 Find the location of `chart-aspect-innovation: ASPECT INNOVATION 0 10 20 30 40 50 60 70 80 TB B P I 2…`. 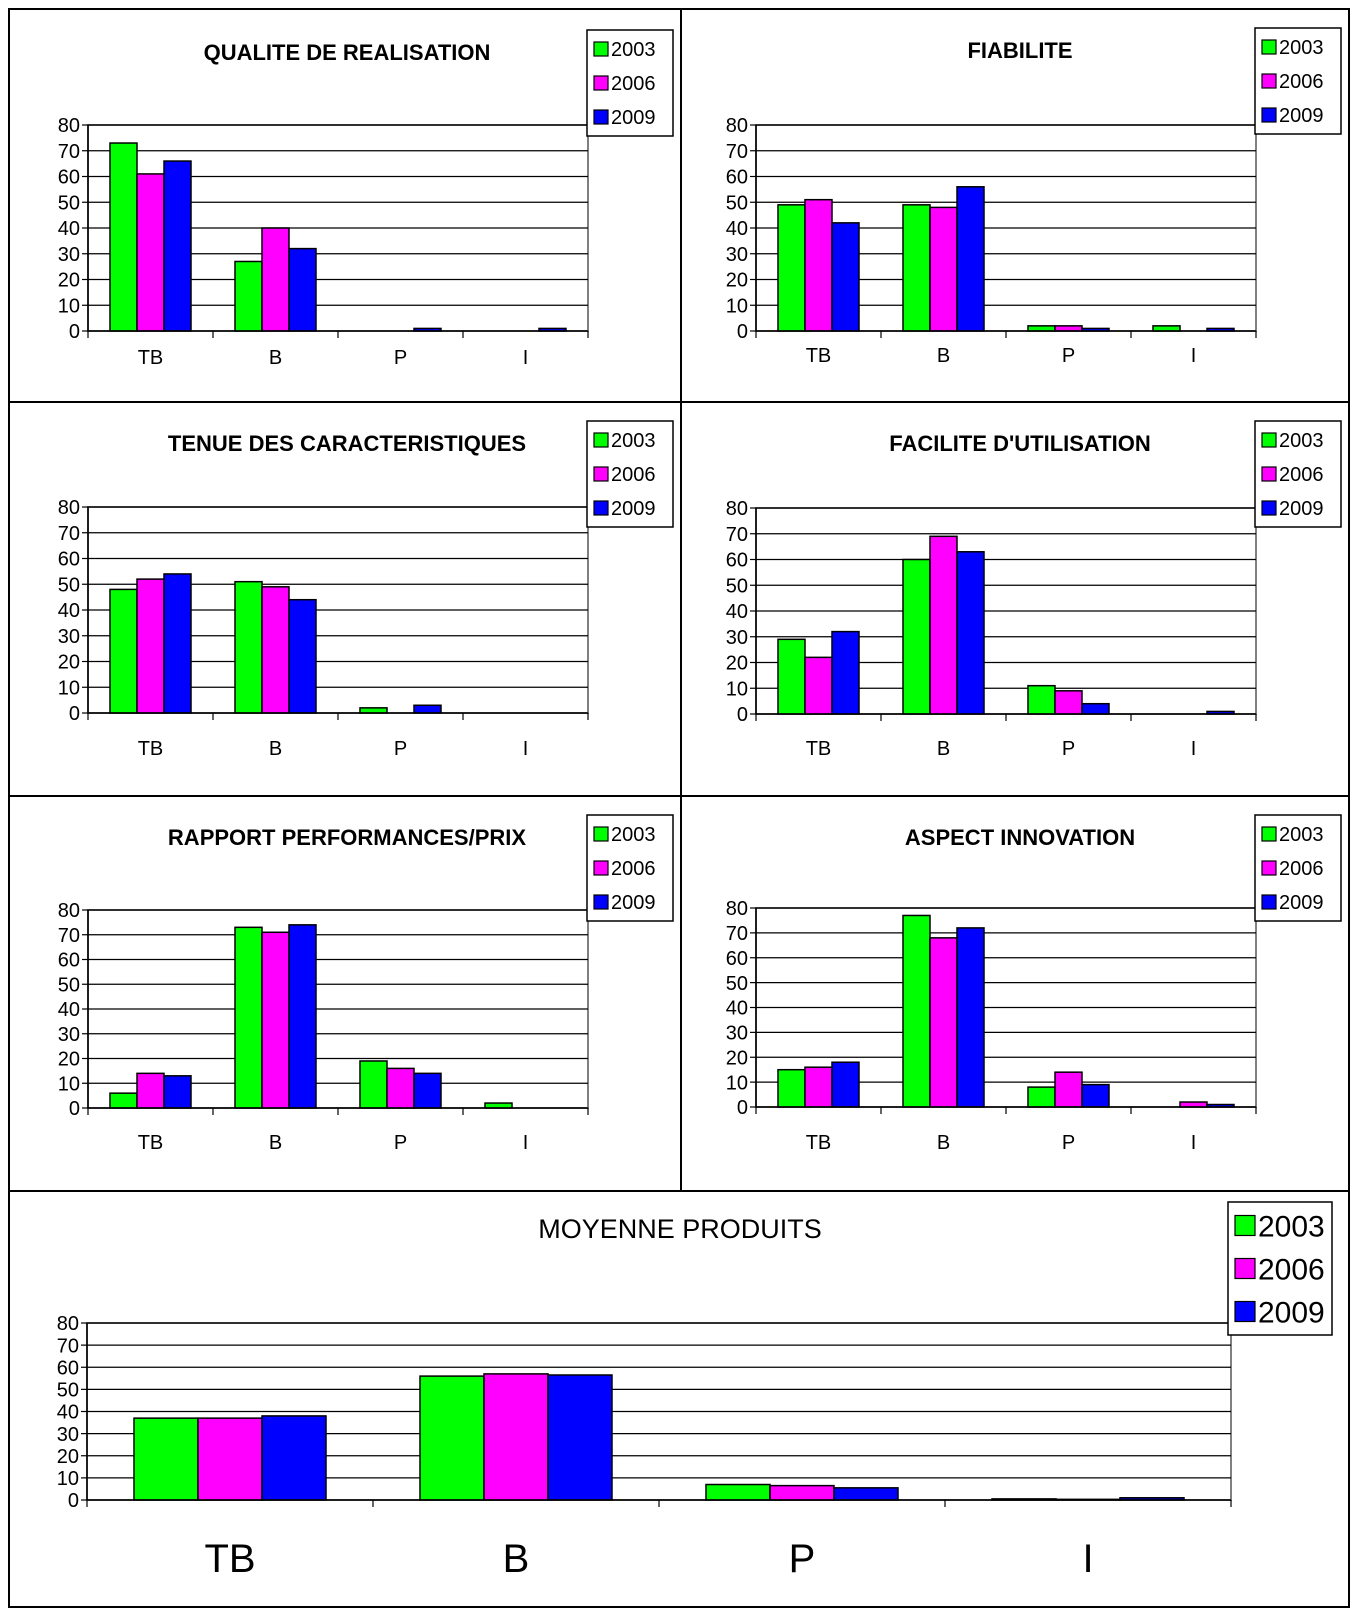

chart-aspect-innovation: ASPECT INNOVATION 0 10 20 30 40 50 60 70 80 TB B P I 2… is located at coordinates (1015, 993).